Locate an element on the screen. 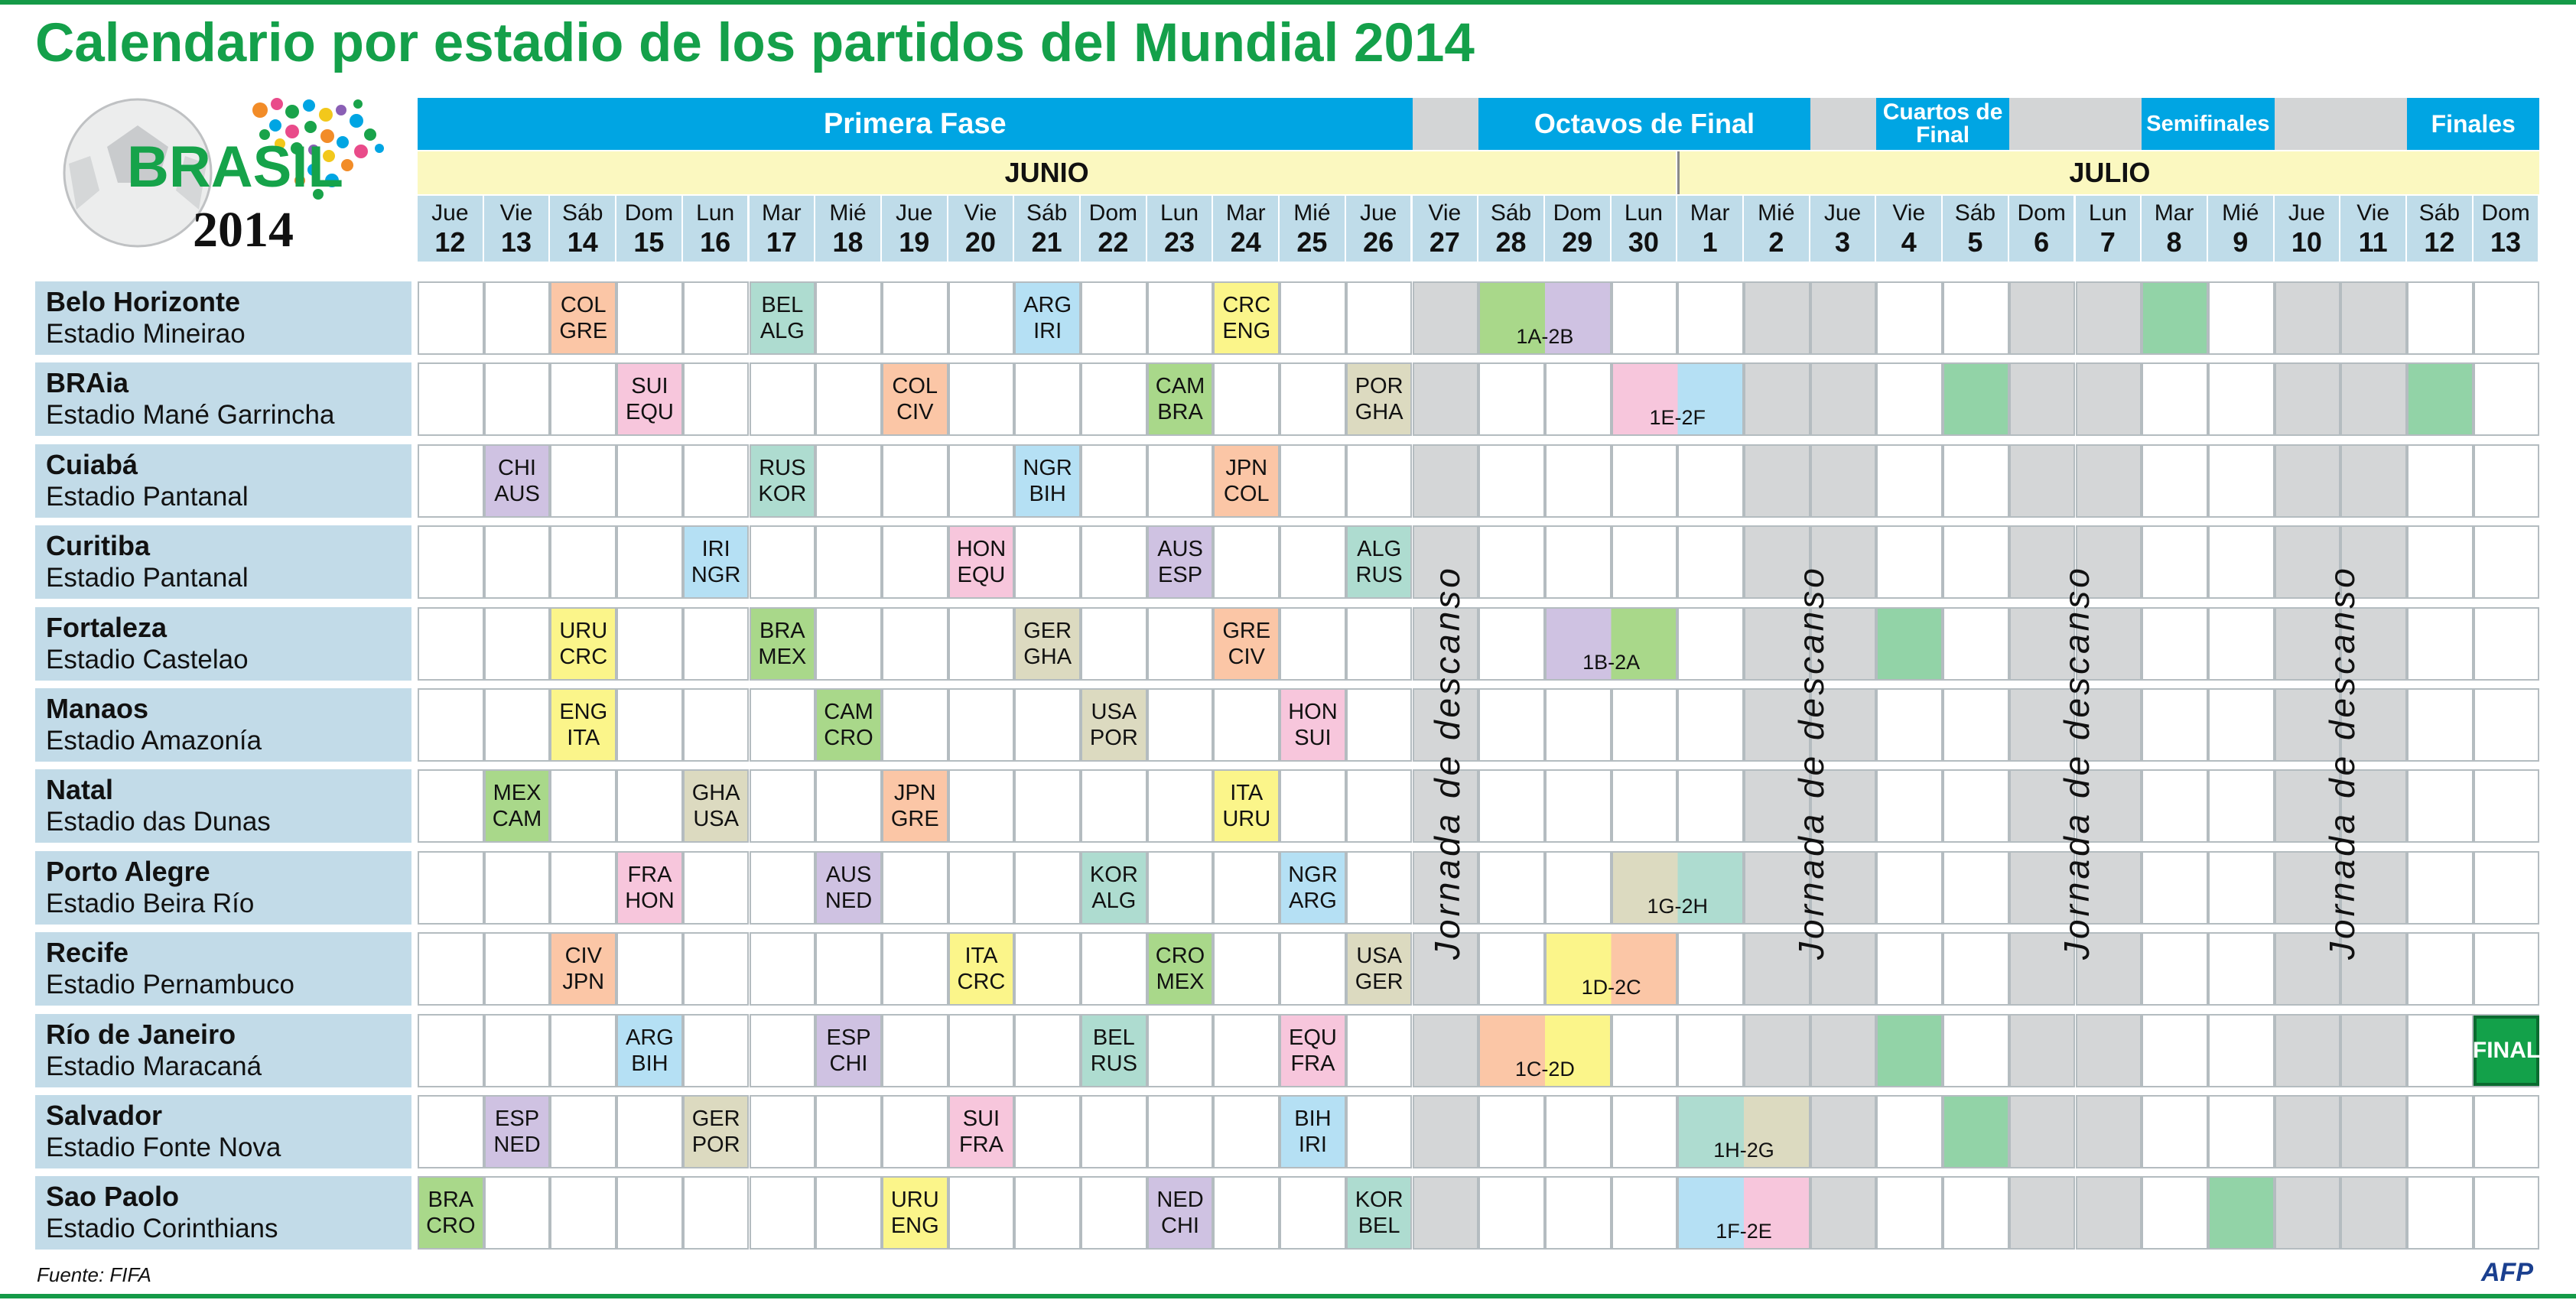 This screenshot has width=2576, height=1300. day-name: Mar is located at coordinates (2174, 213).